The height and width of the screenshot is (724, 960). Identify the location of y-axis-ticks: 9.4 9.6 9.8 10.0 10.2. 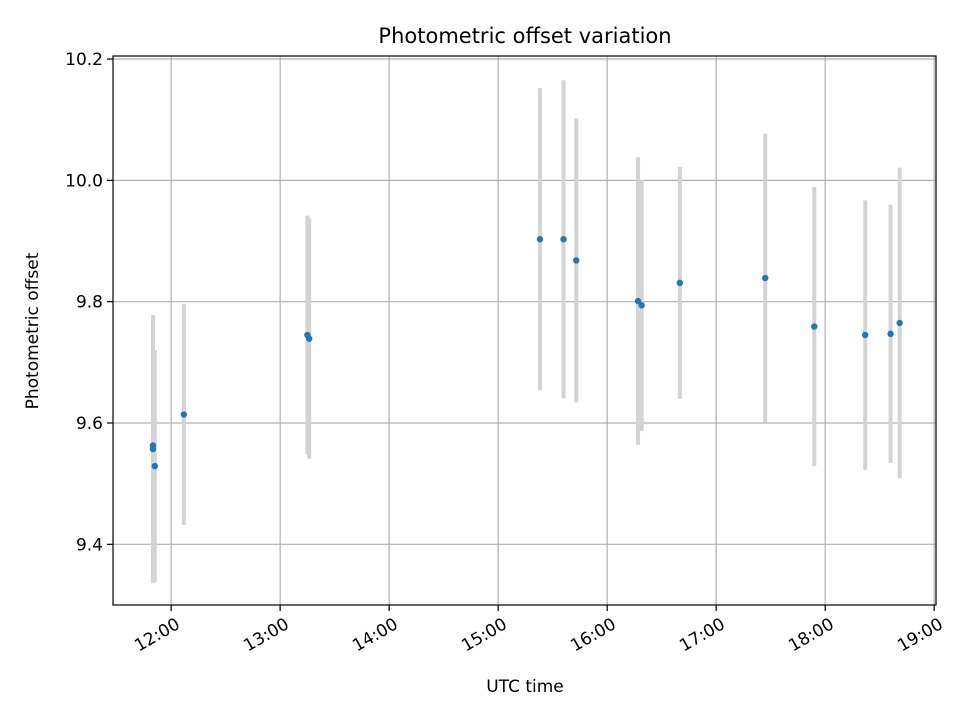
(89, 302).